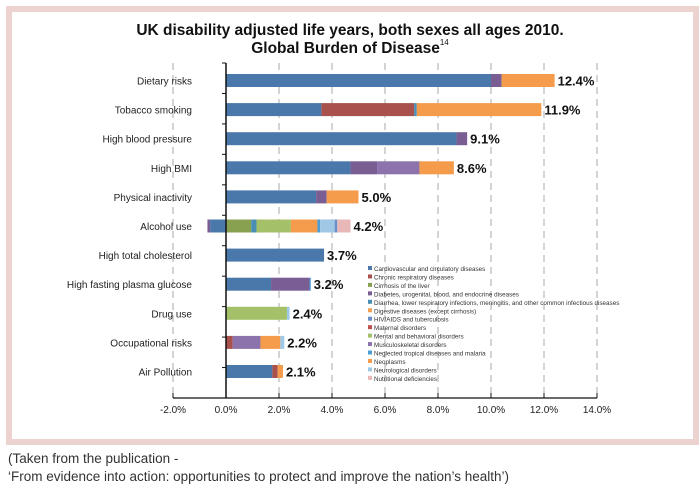 The height and width of the screenshot is (499, 700). I want to click on category-label: Dietary risks, so click(164, 82).